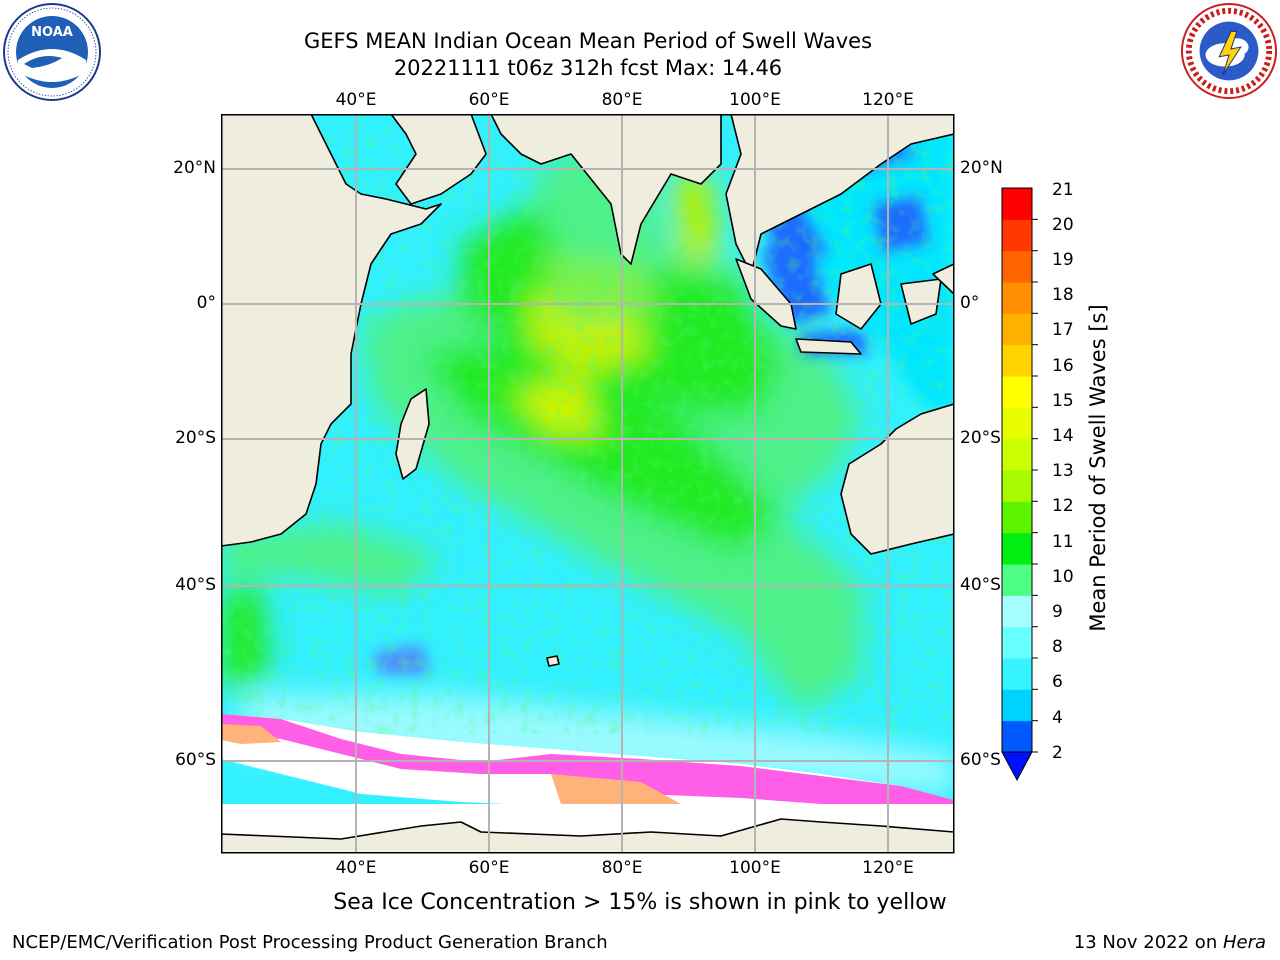 Image resolution: width=1280 pixels, height=960 pixels. Describe the element at coordinates (888, 100) in the screenshot. I see `lon-label-top-120e: 120°E` at that location.